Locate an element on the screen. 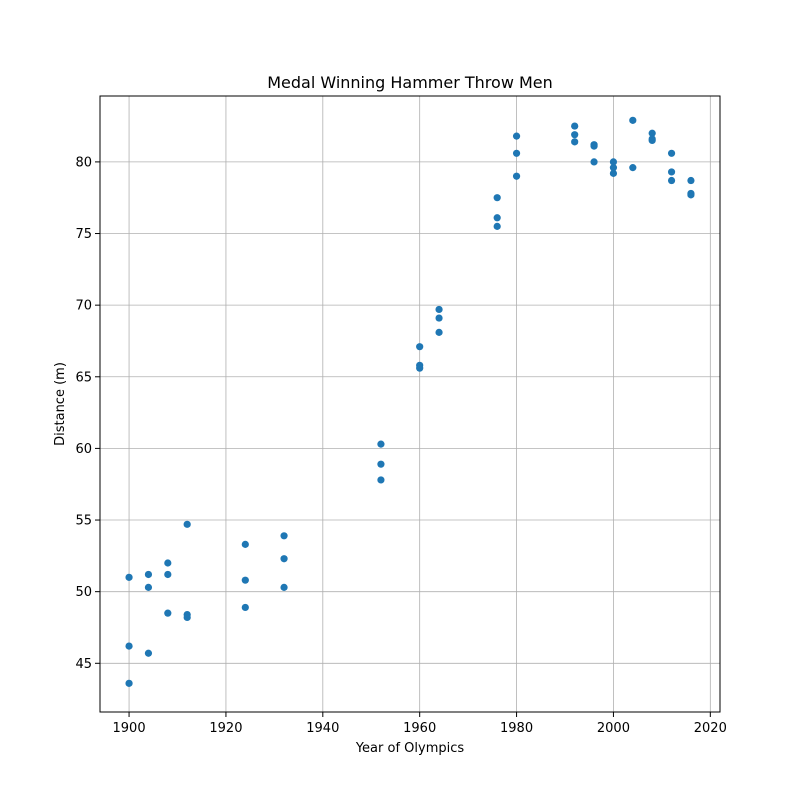  x-tick-label: 1940 is located at coordinates (322, 728).